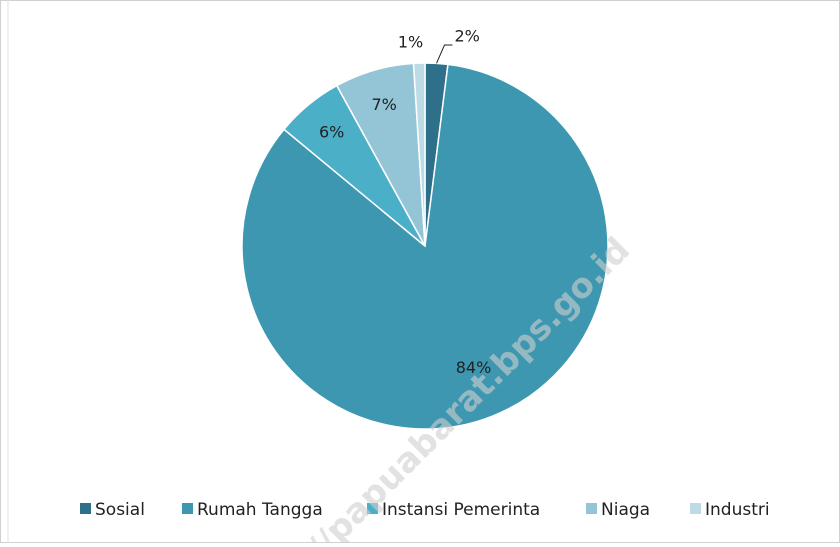  I want to click on legend-label: Industri, so click(737, 510).